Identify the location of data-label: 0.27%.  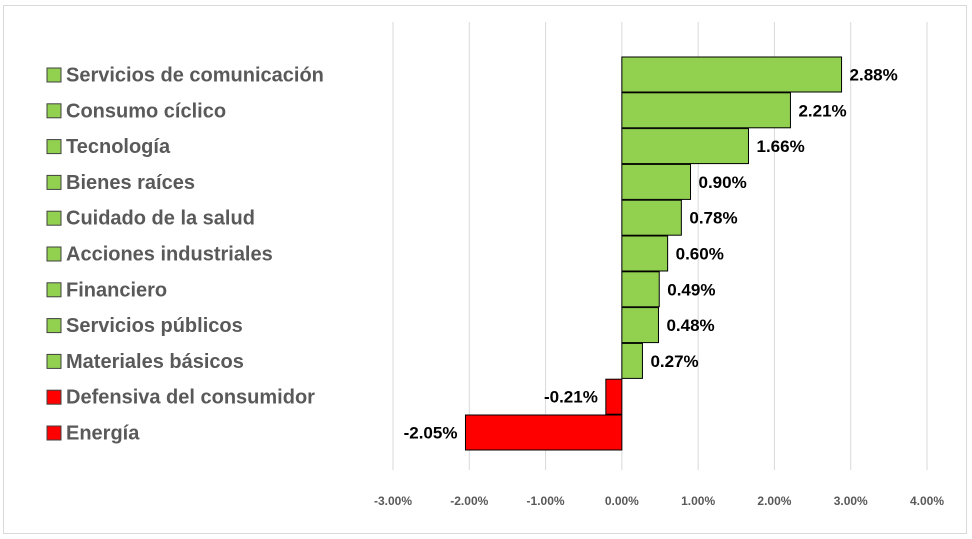
(674, 361).